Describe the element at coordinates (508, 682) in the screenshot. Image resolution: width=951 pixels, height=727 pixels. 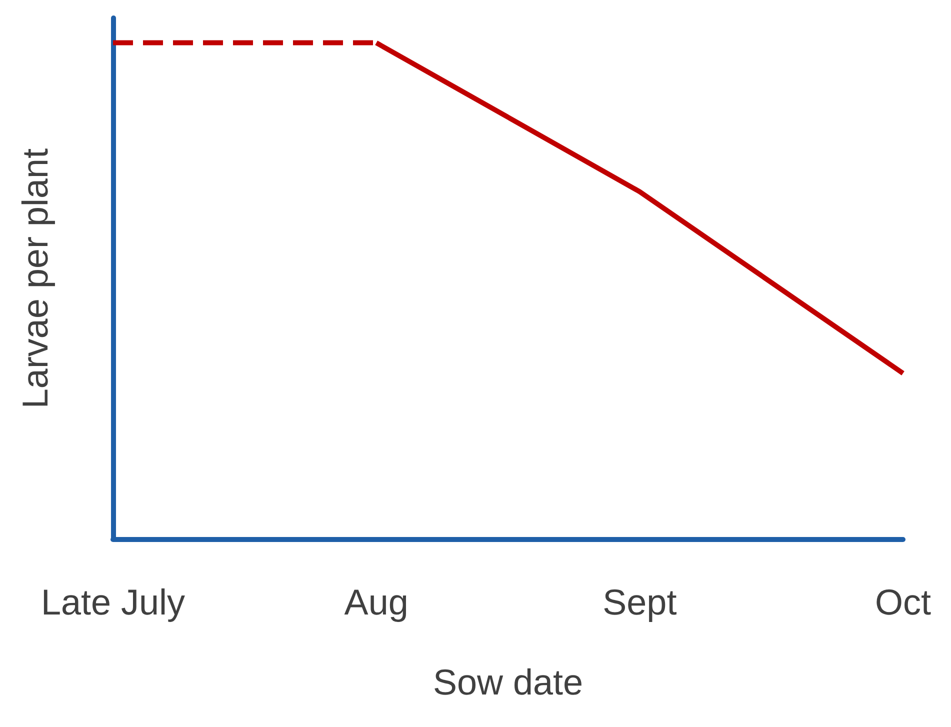
I see `x-axis-title: Sow date` at that location.